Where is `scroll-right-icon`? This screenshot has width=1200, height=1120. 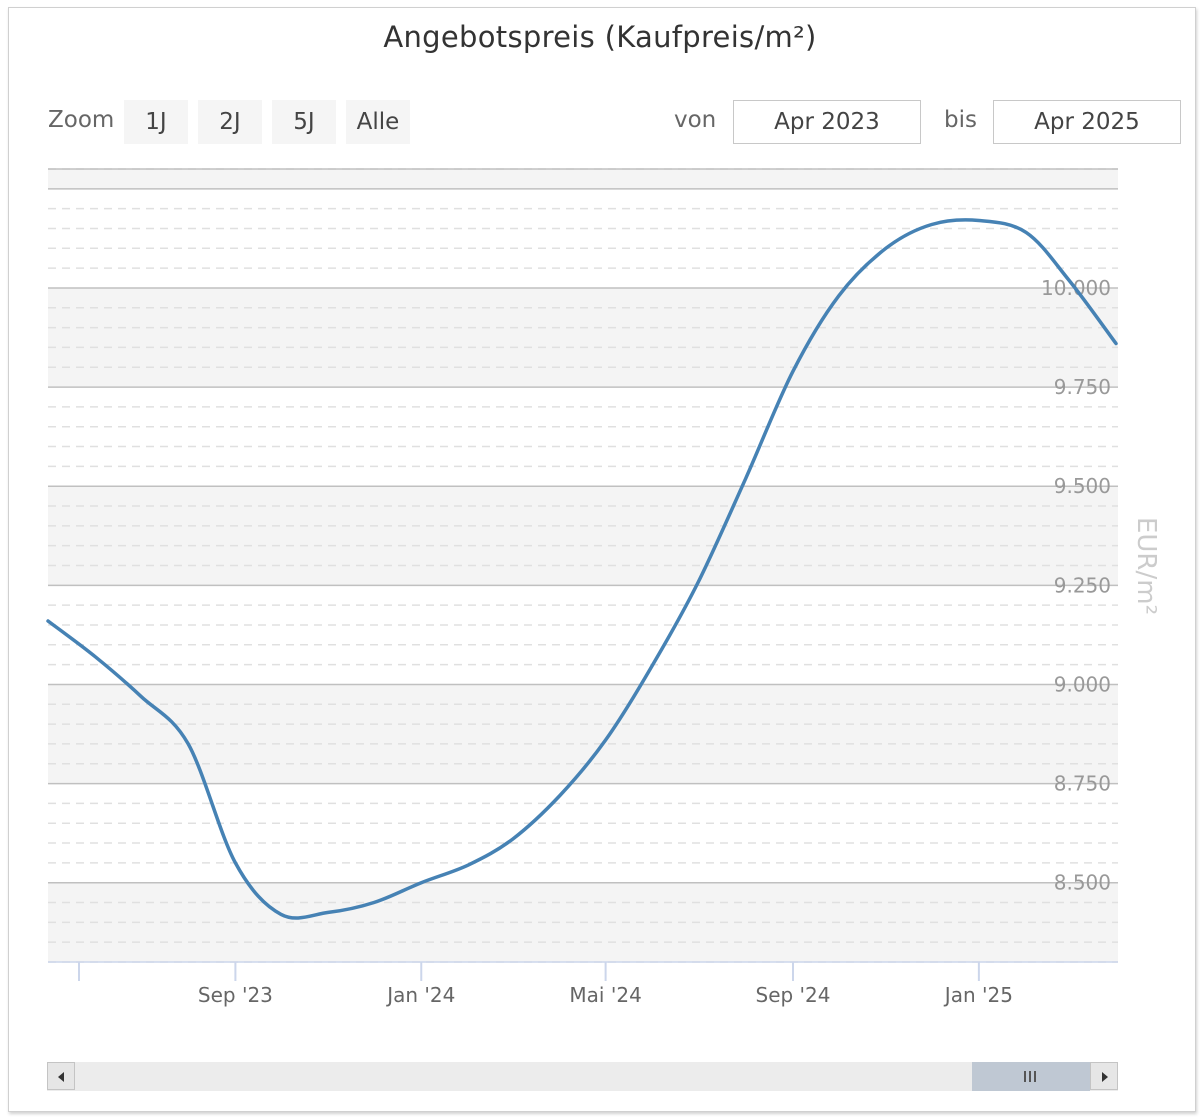
scroll-right-icon is located at coordinates (1105, 1077).